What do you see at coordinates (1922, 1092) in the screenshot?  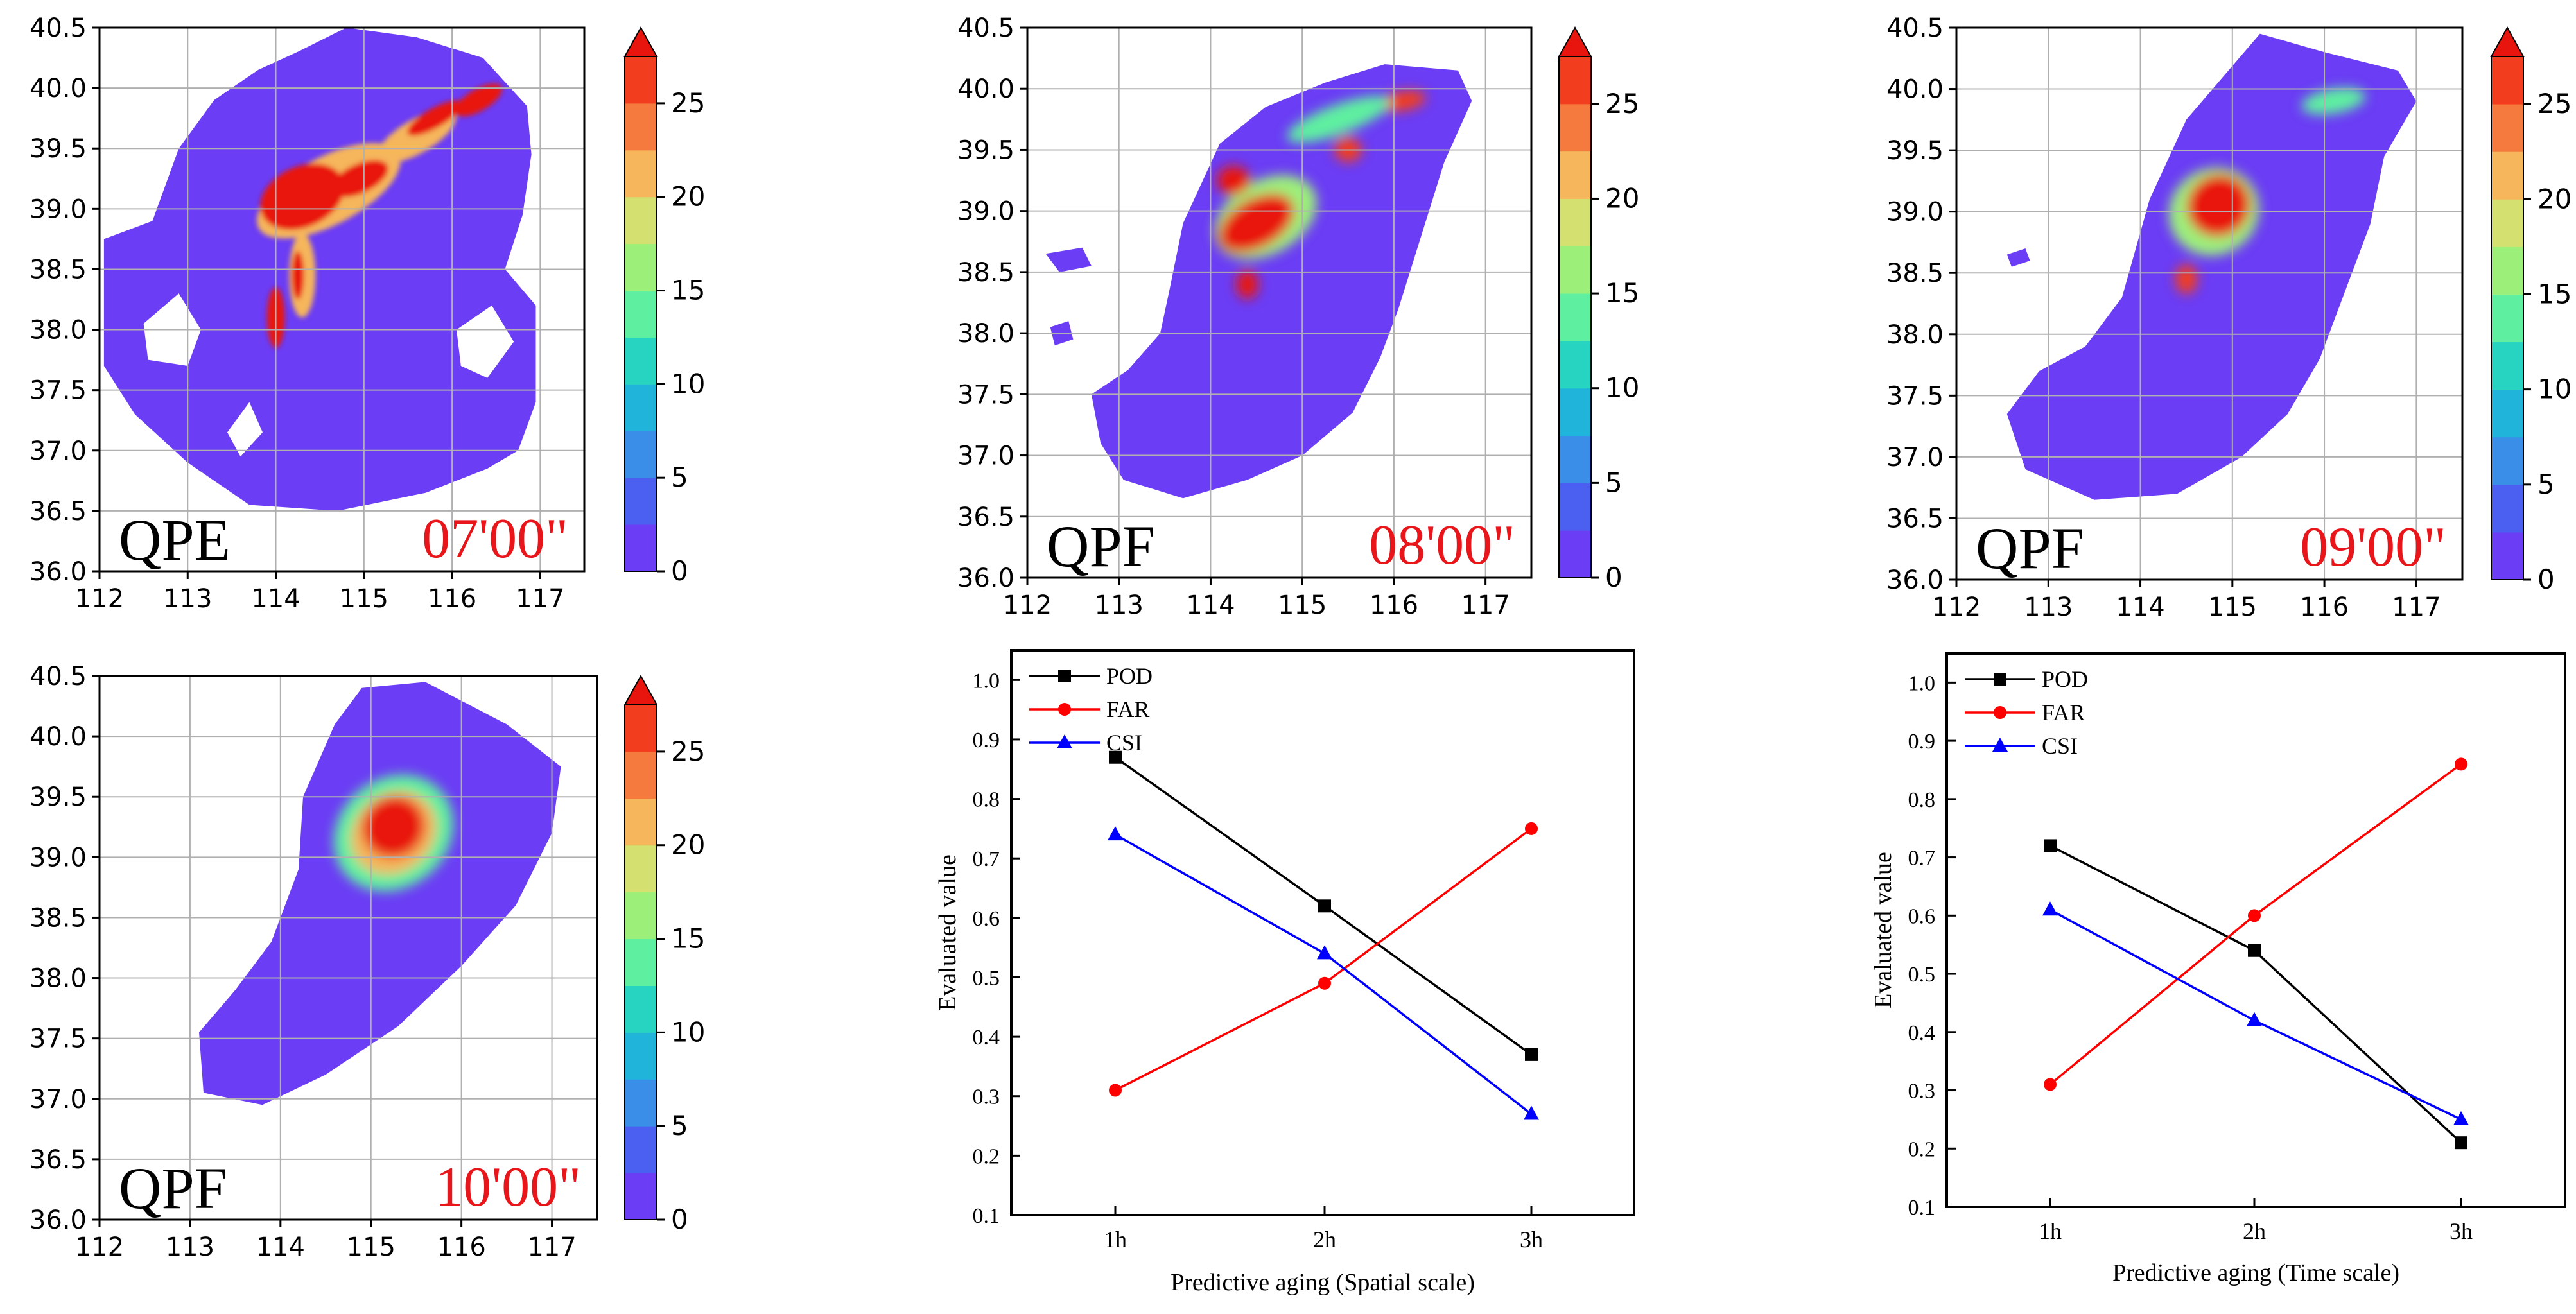 I see `y-tick-label: 0.3` at bounding box center [1922, 1092].